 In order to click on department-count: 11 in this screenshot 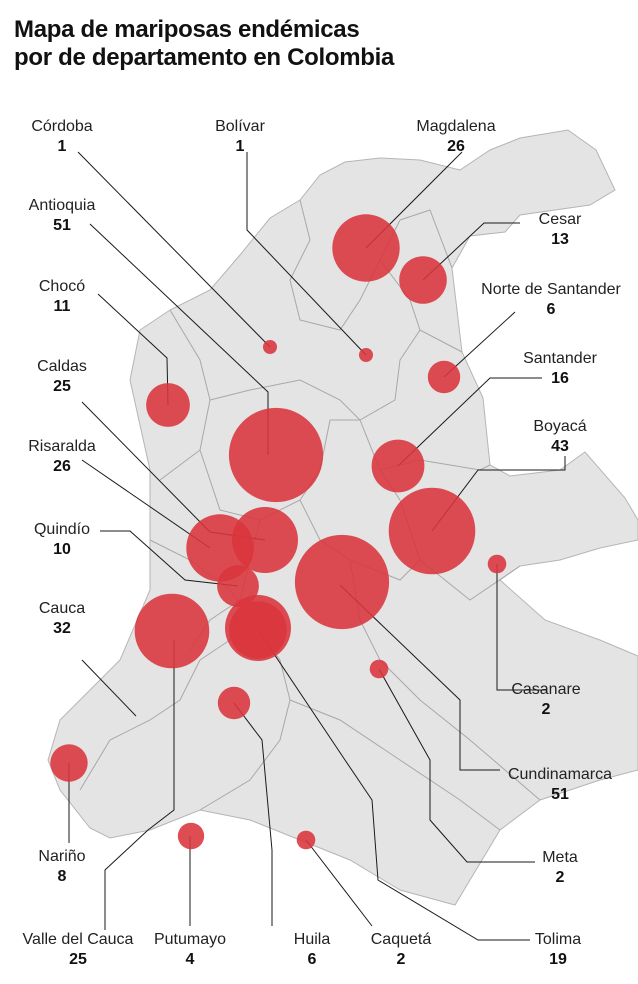, I will do `click(62, 306)`.